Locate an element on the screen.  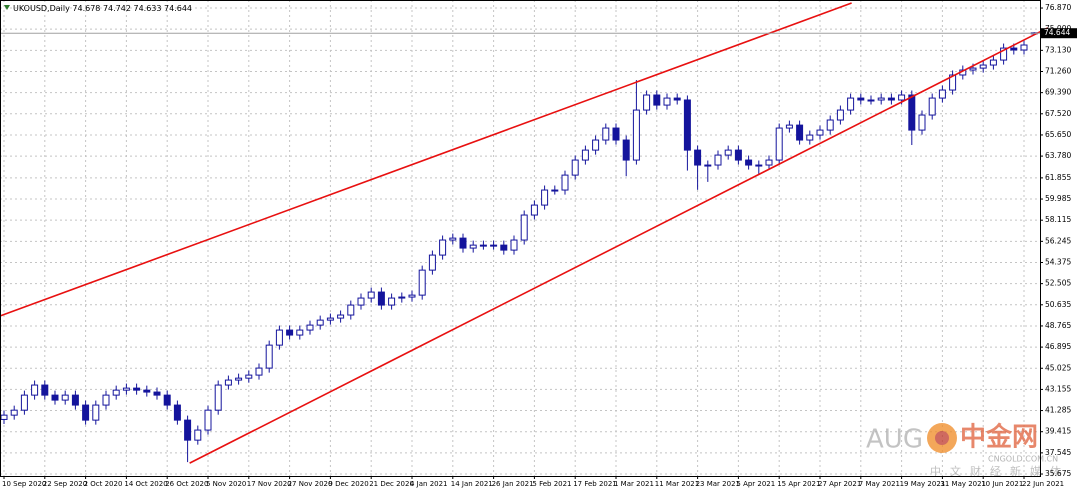
chart-header: UKOUSD,Daily 74.678 74.742 74.633 74.644 is located at coordinates (102, 8).